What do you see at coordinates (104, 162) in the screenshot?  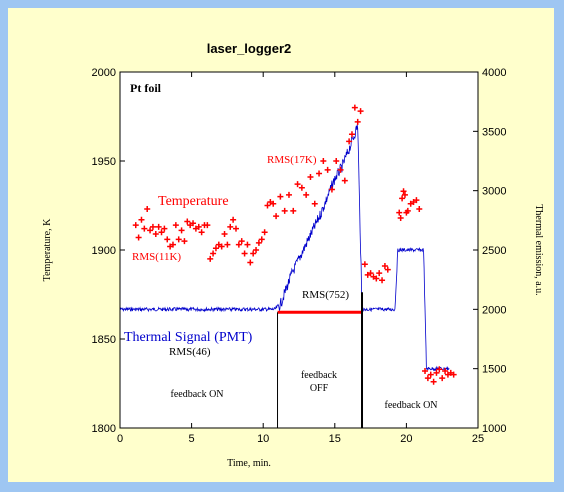 I see `y-tick-label: 1950` at bounding box center [104, 162].